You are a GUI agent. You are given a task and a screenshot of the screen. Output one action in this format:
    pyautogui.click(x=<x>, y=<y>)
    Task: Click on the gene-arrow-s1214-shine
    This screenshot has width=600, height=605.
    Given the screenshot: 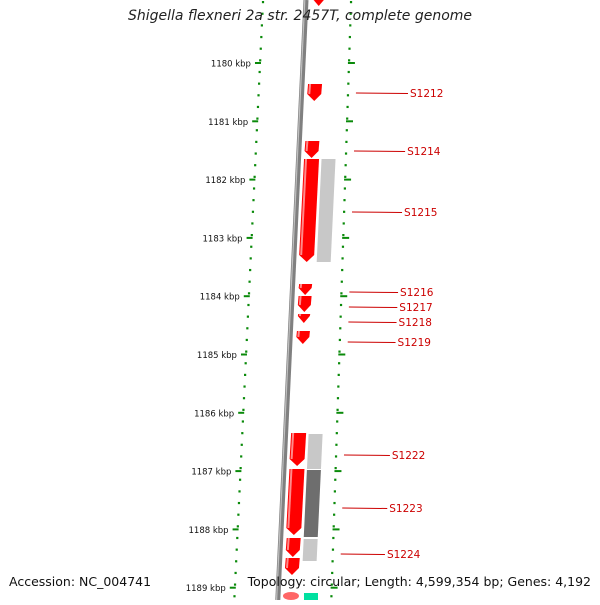 What is the action you would take?
    pyautogui.click(x=307, y=146)
    